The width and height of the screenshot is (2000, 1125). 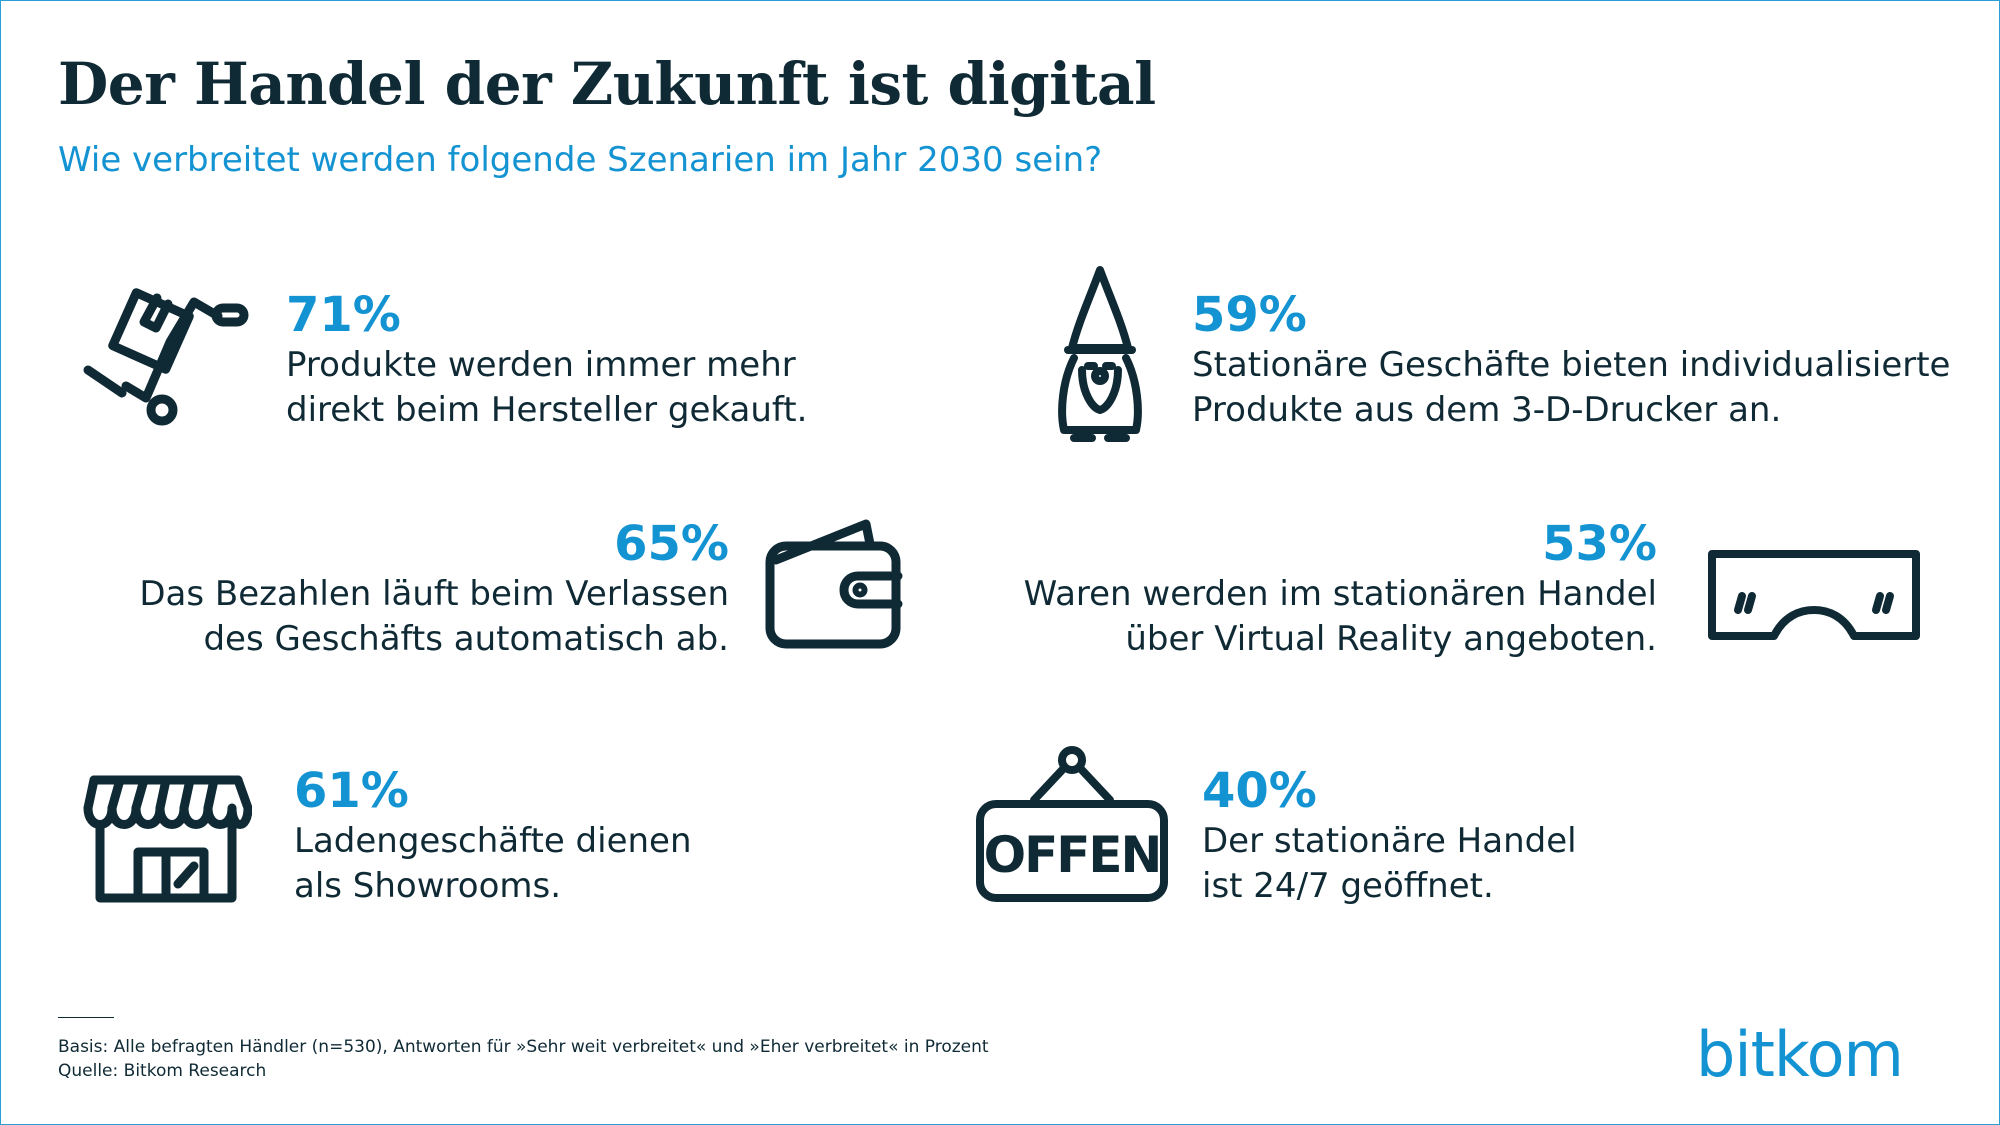 What do you see at coordinates (343, 315) in the screenshot?
I see `percentage-value: 71%` at bounding box center [343, 315].